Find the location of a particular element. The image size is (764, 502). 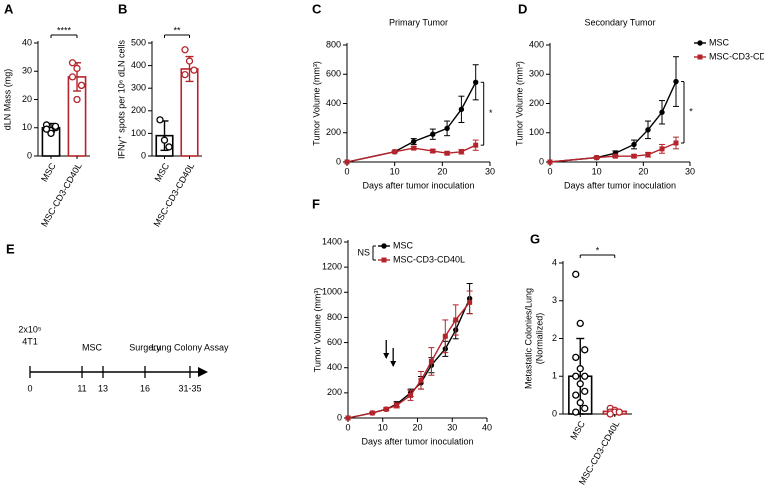

x-tick-label: 40 is located at coordinates (487, 427).